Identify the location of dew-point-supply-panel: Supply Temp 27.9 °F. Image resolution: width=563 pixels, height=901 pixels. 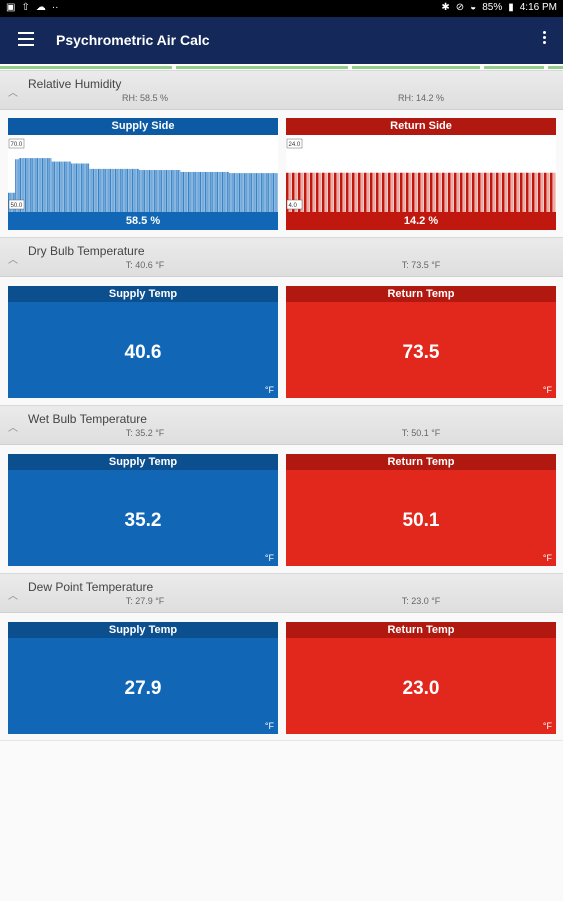
(143, 678).